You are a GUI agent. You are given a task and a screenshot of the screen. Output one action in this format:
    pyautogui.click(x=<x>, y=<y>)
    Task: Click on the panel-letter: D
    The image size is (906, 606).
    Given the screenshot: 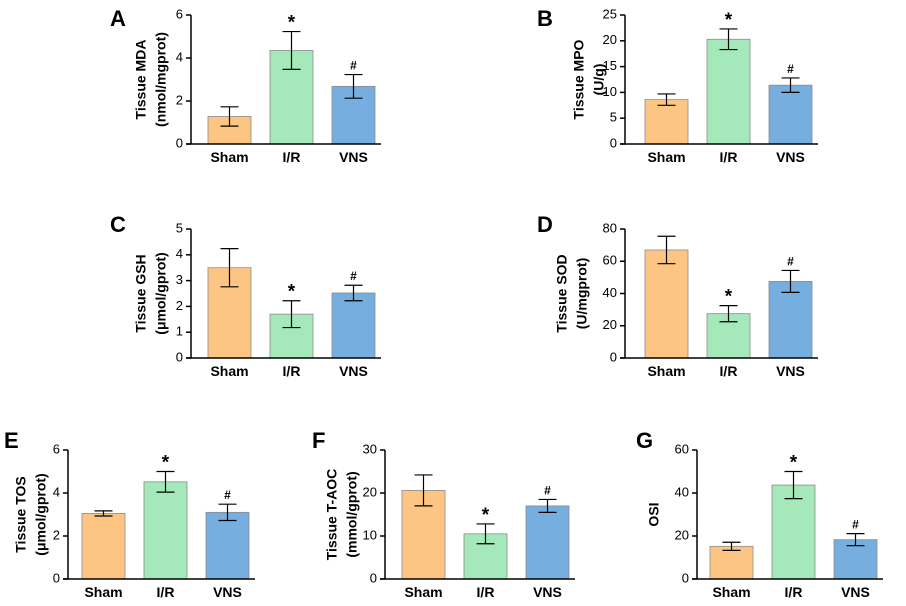 What is the action you would take?
    pyautogui.click(x=545, y=224)
    